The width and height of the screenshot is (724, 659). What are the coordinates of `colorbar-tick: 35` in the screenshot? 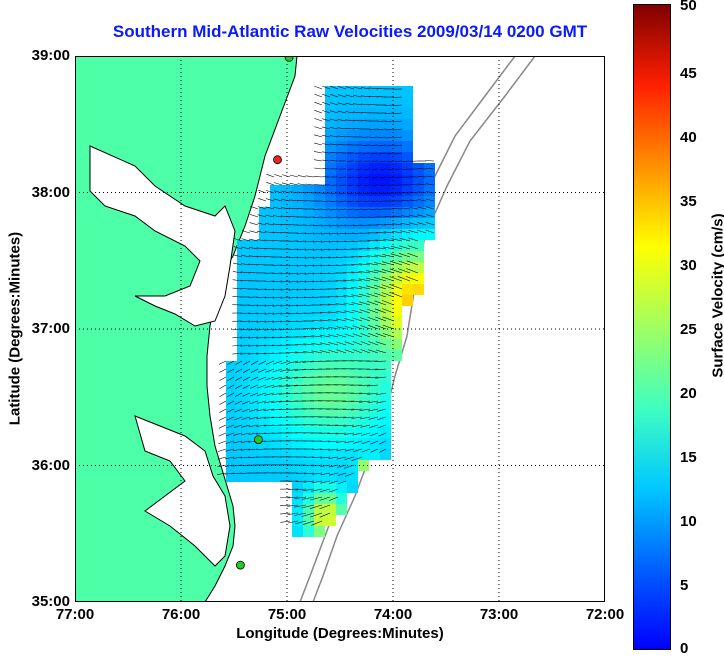 It's located at (688, 201).